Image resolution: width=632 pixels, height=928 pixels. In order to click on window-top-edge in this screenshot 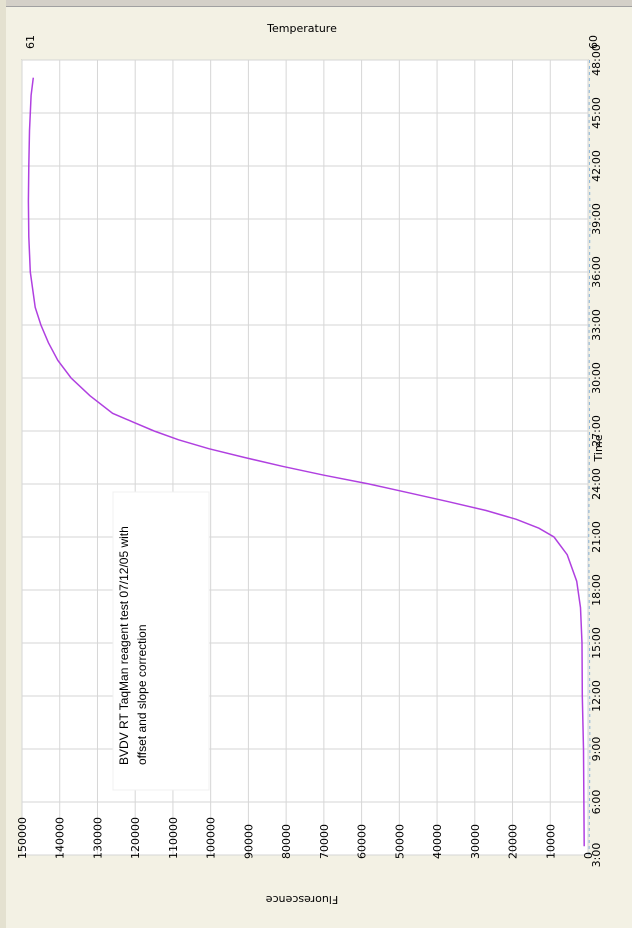, I will do `click(316, 3)`.